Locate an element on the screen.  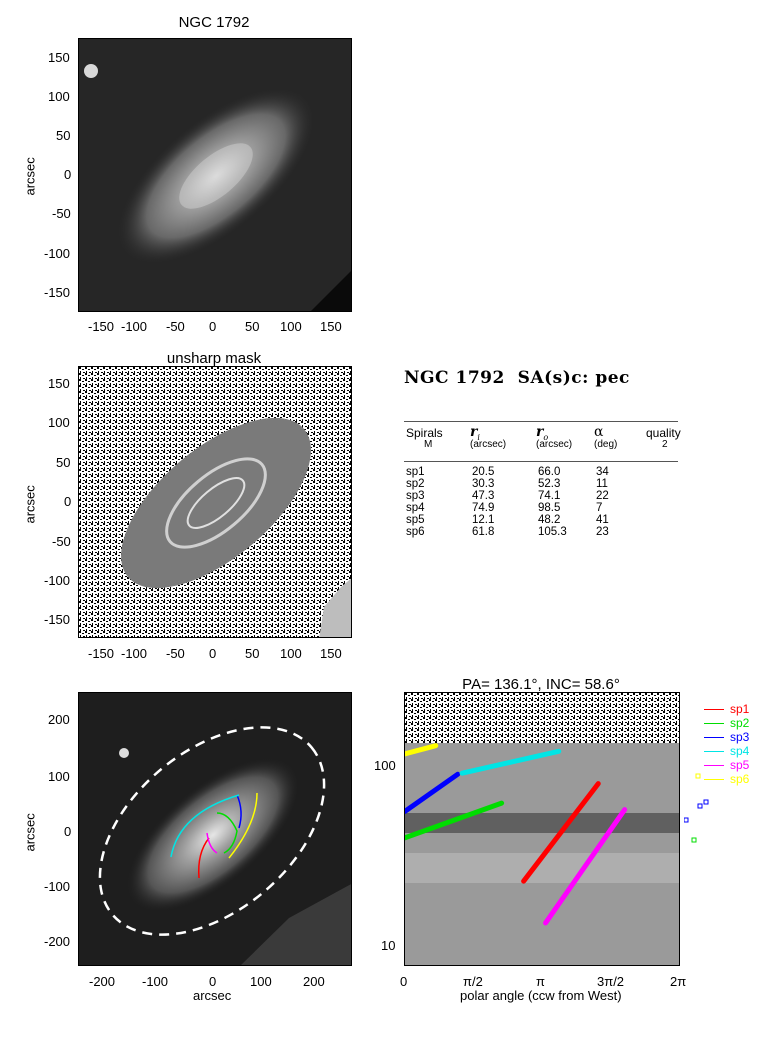
legend-label: sp2 is located at coordinates (740, 723).